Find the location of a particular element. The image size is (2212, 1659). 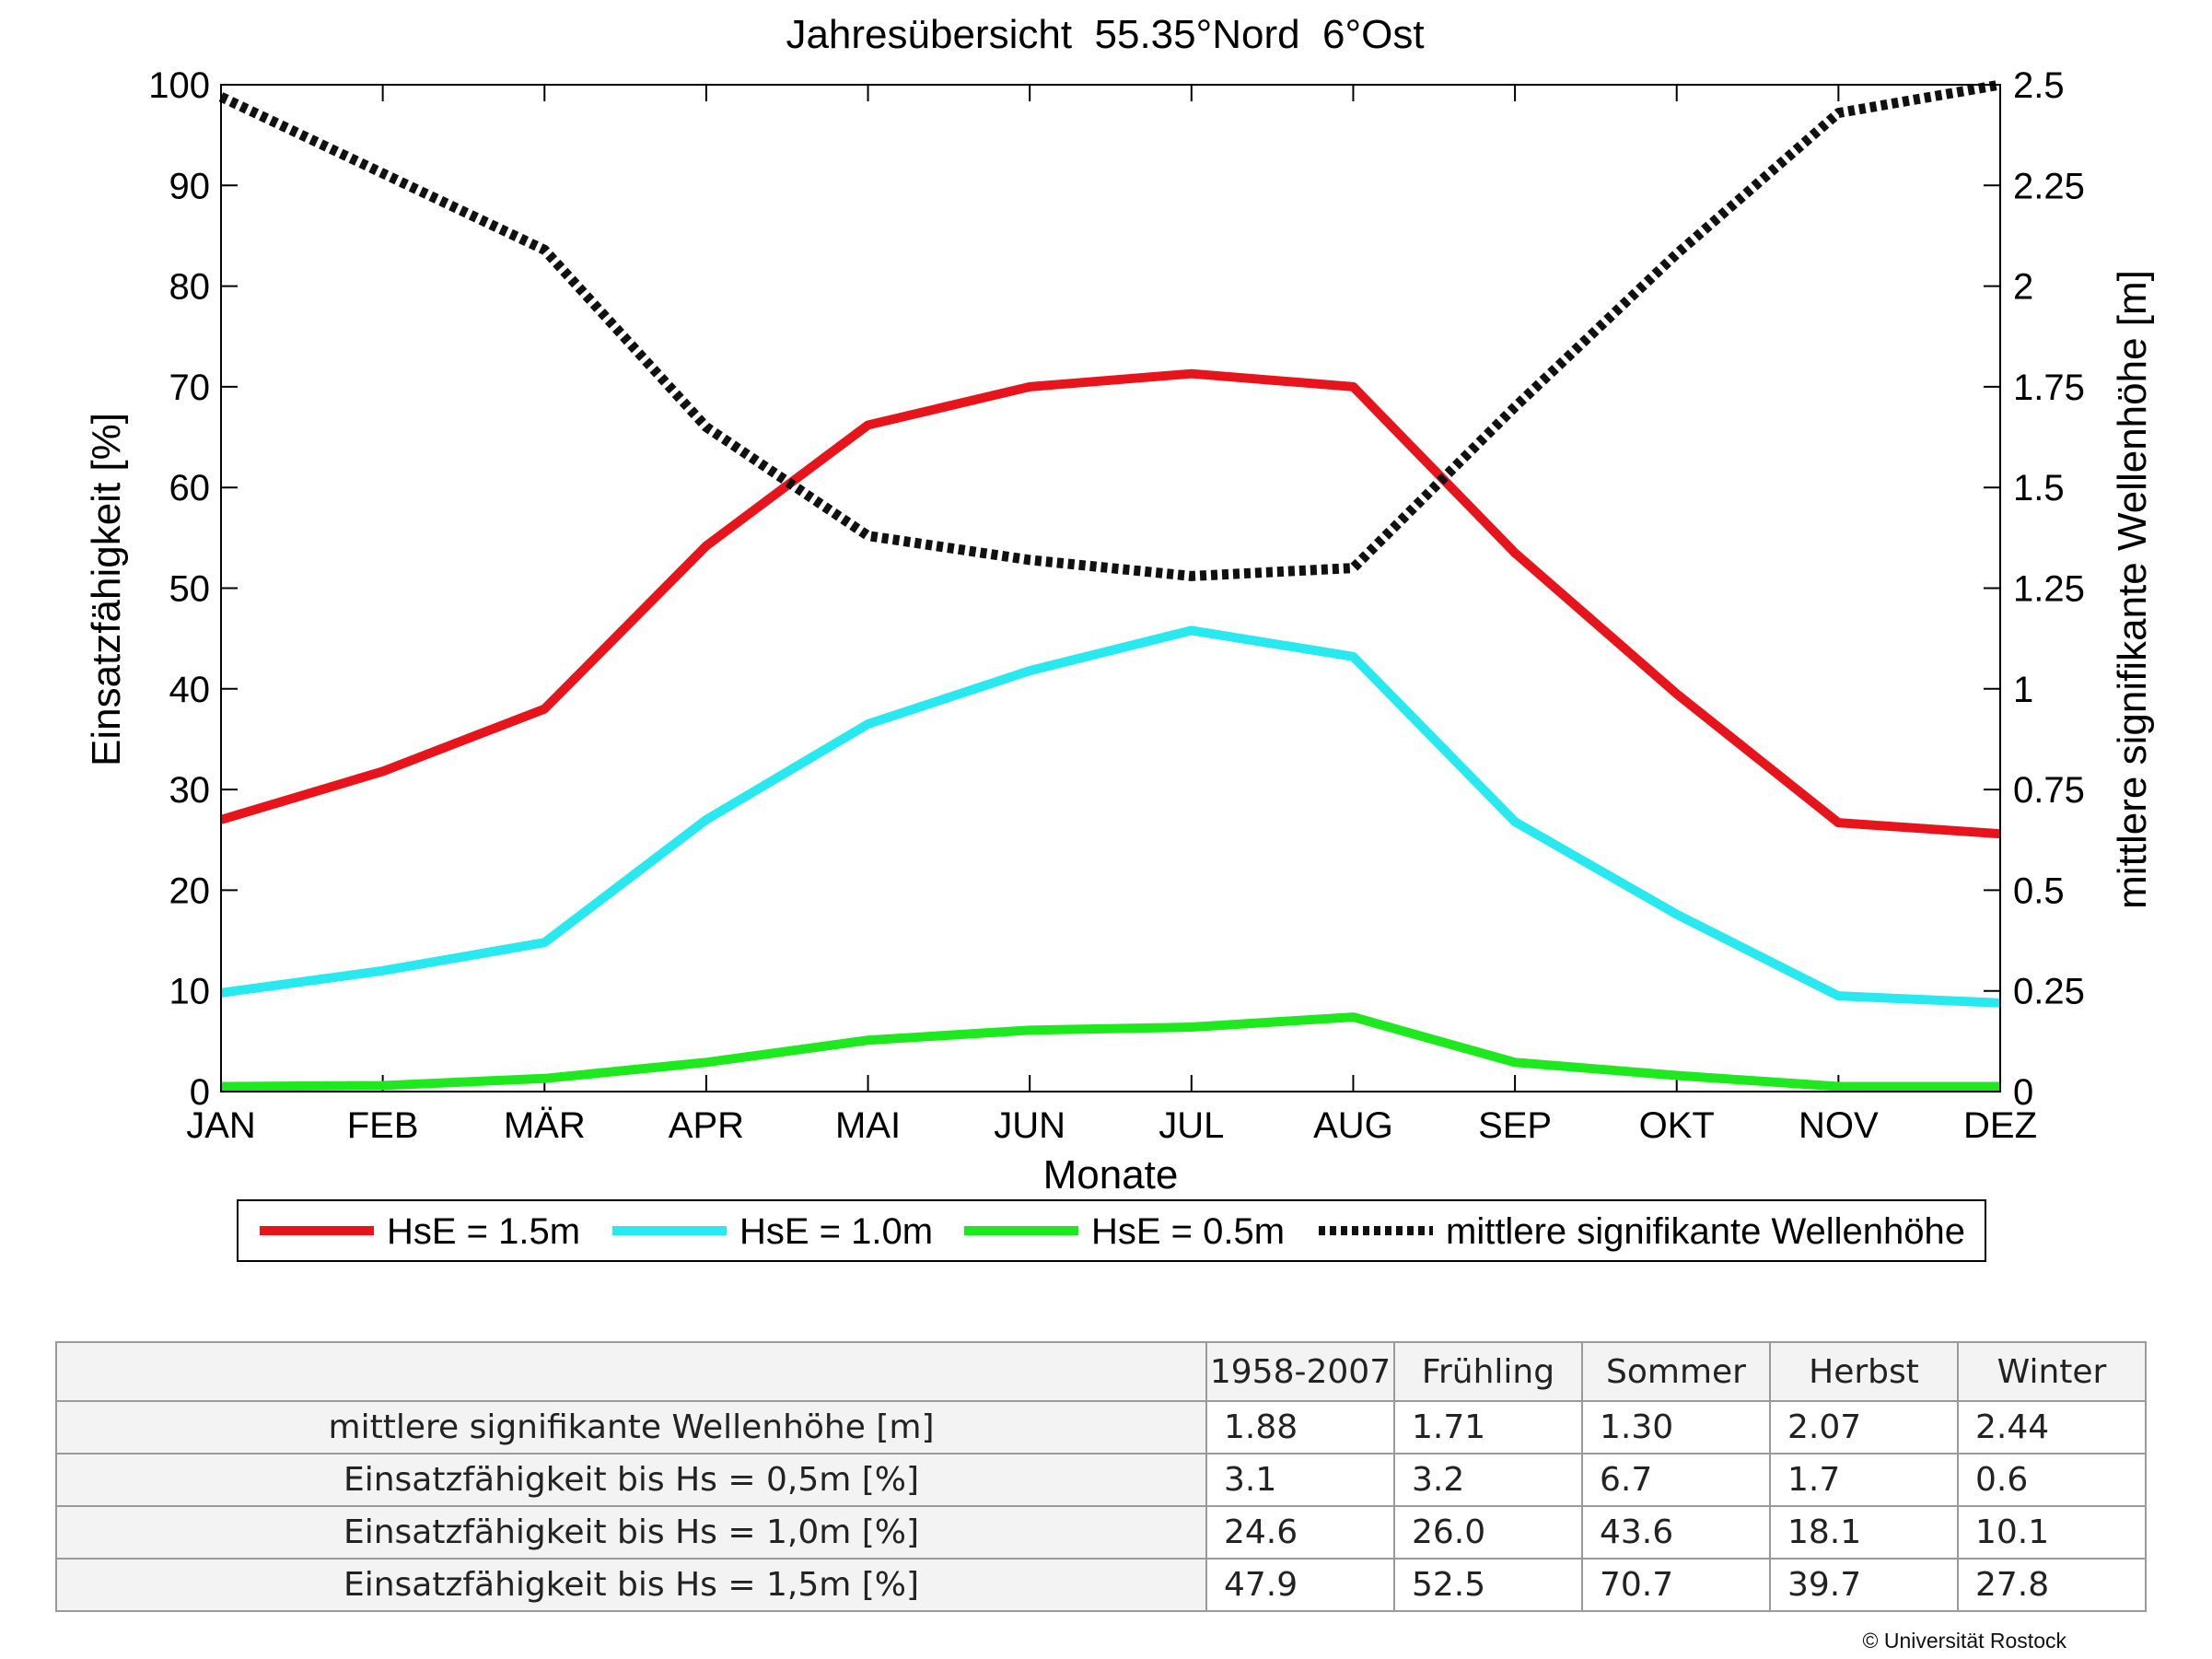

table-cell: 47.9 is located at coordinates (1300, 1585).